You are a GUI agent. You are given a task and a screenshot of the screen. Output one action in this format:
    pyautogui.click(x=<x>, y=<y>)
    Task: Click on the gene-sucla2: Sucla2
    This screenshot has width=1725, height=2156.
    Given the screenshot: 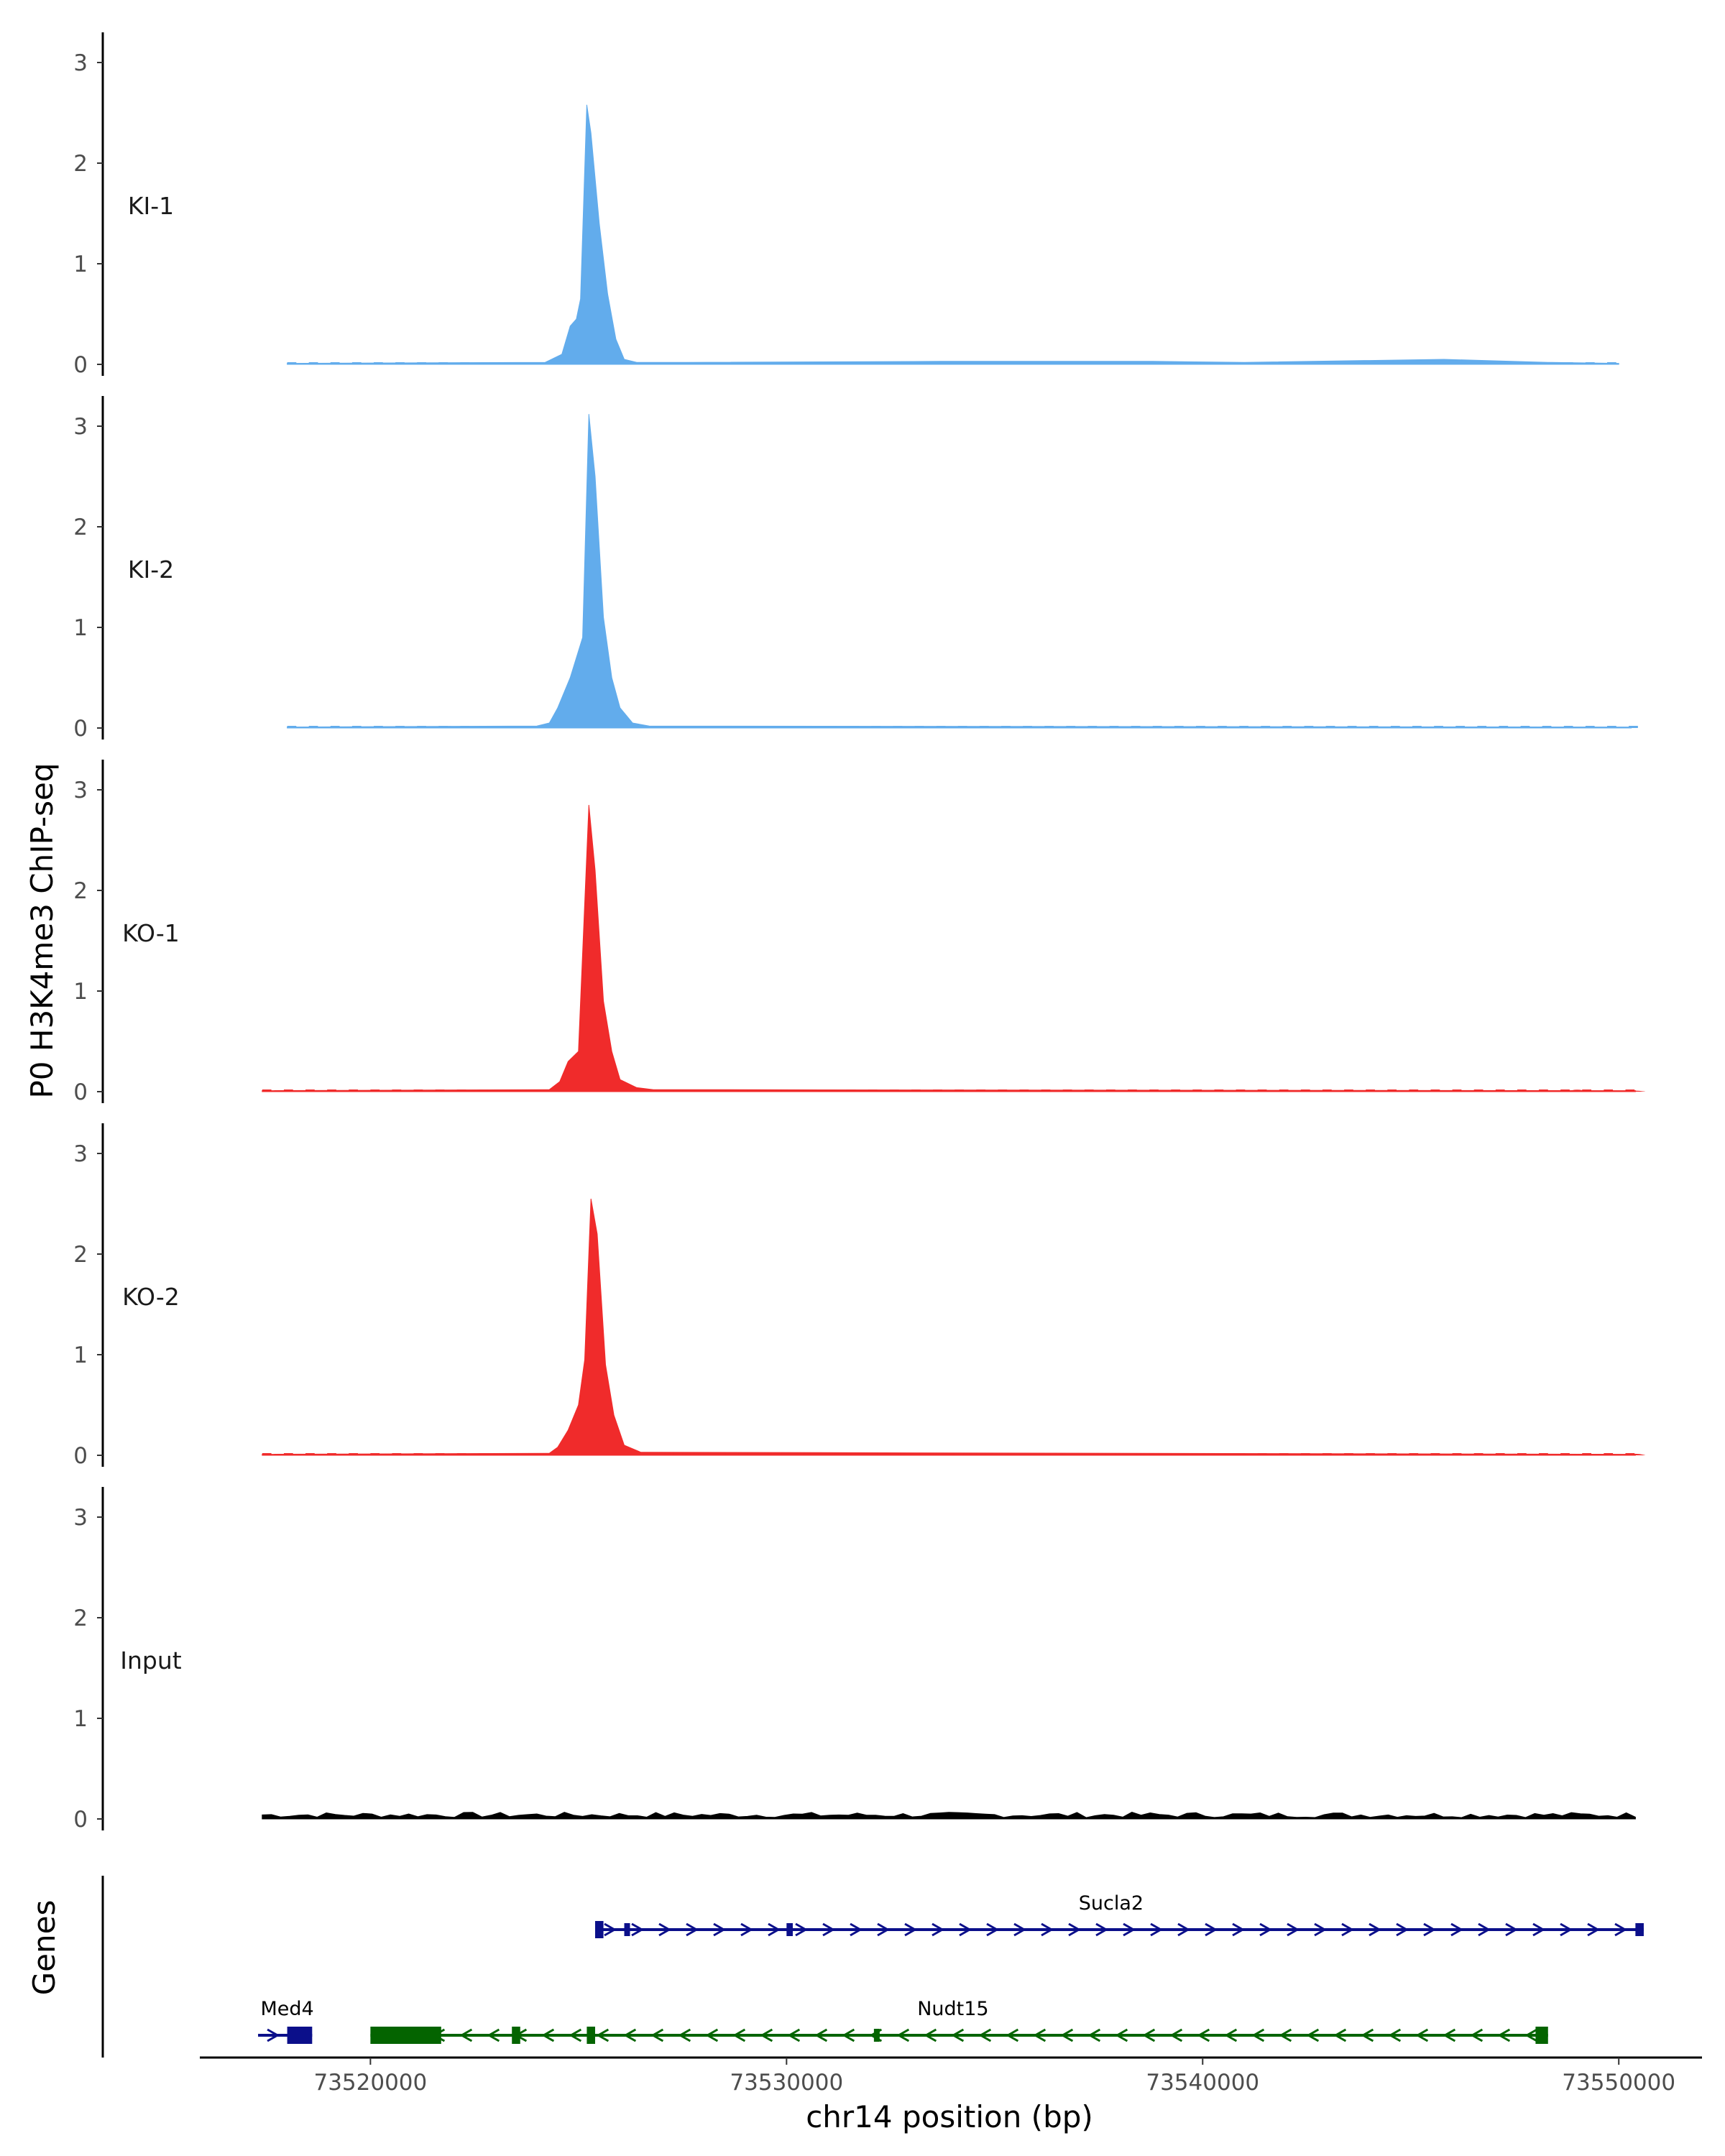 What is the action you would take?
    pyautogui.click(x=1119, y=1915)
    